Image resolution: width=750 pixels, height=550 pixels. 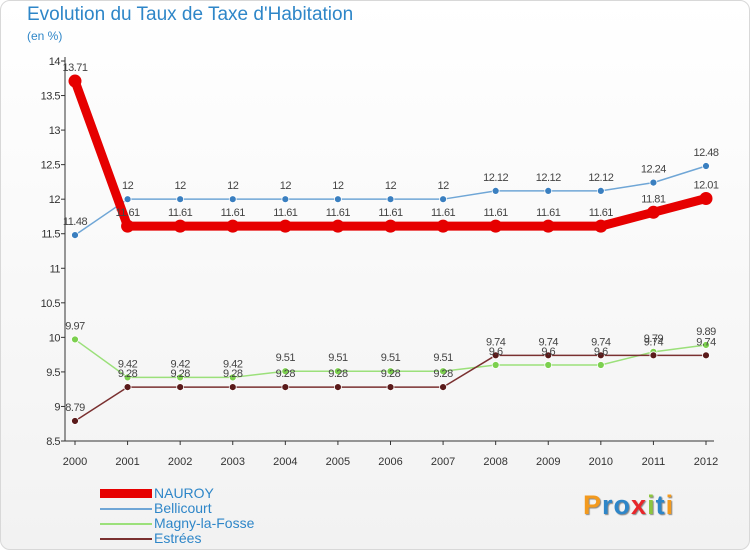 I want to click on legend-item-bellicourt: Bellicourt, so click(x=177, y=508).